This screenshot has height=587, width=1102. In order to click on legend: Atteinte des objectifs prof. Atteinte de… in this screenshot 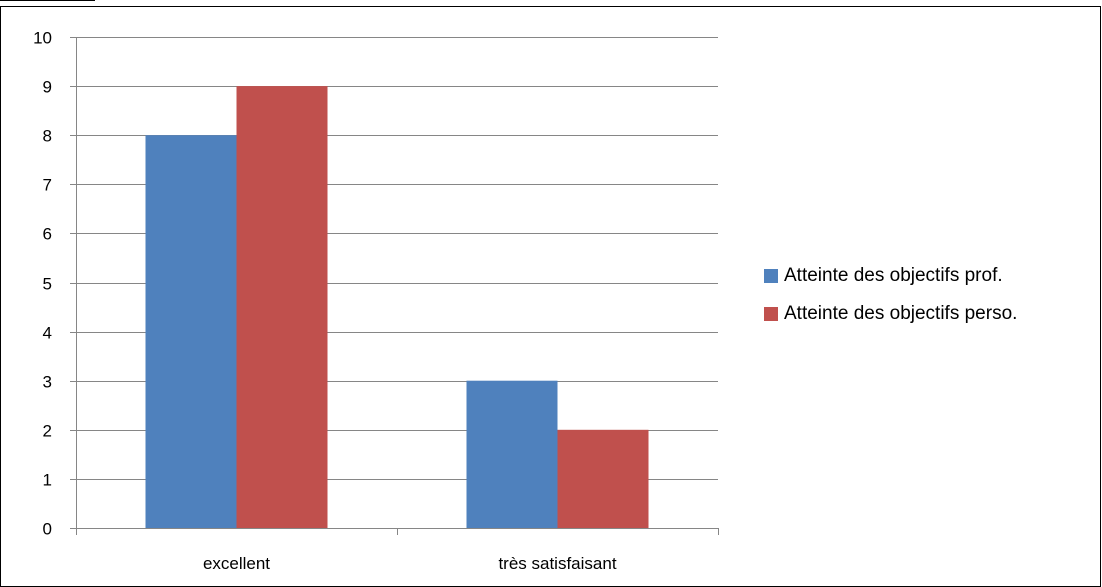, I will do `click(890, 303)`.